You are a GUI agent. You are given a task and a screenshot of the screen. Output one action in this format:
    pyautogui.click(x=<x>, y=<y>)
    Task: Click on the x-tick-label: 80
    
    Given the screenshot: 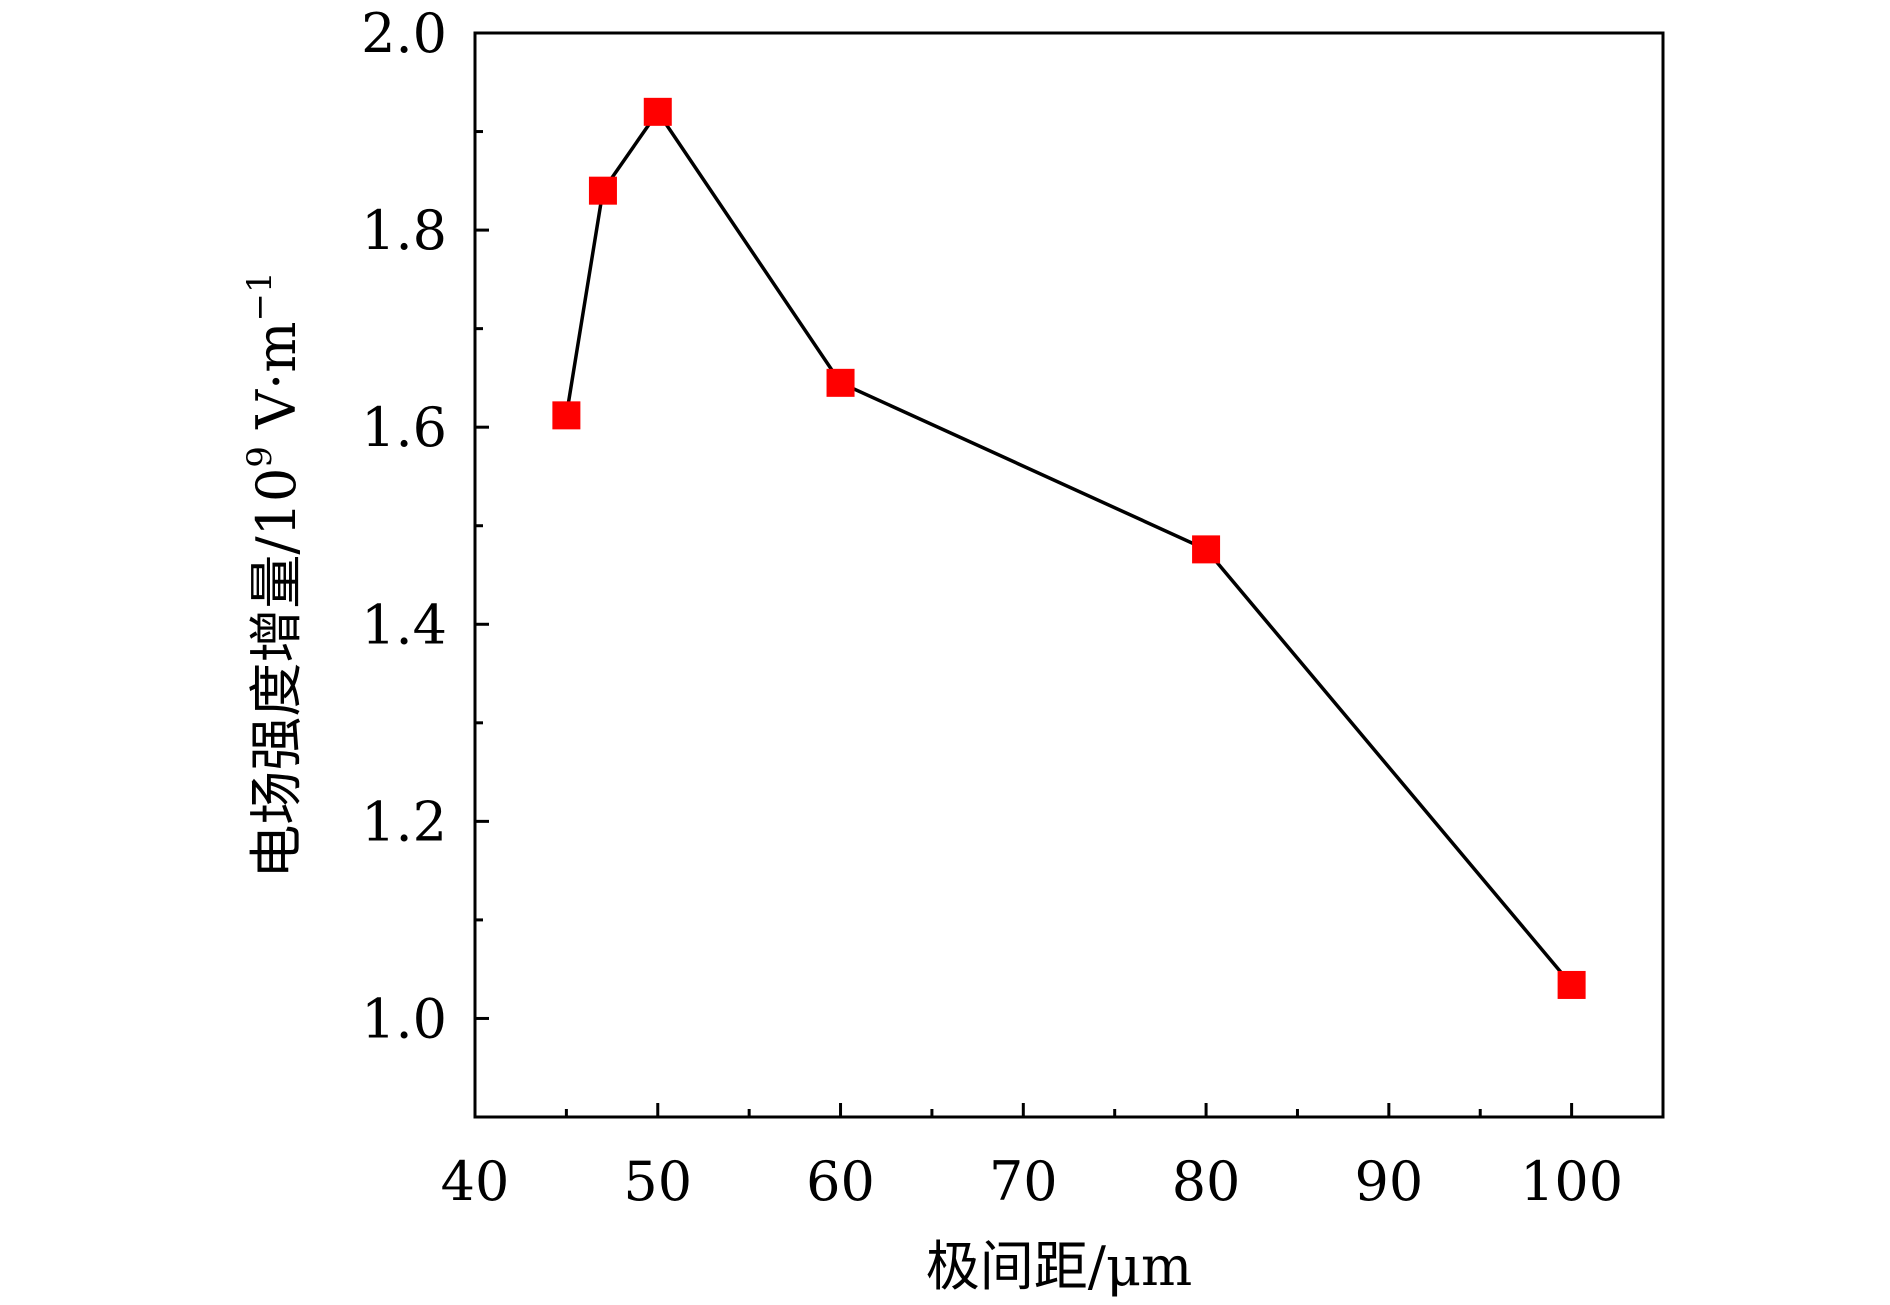 What is the action you would take?
    pyautogui.click(x=1206, y=1181)
    